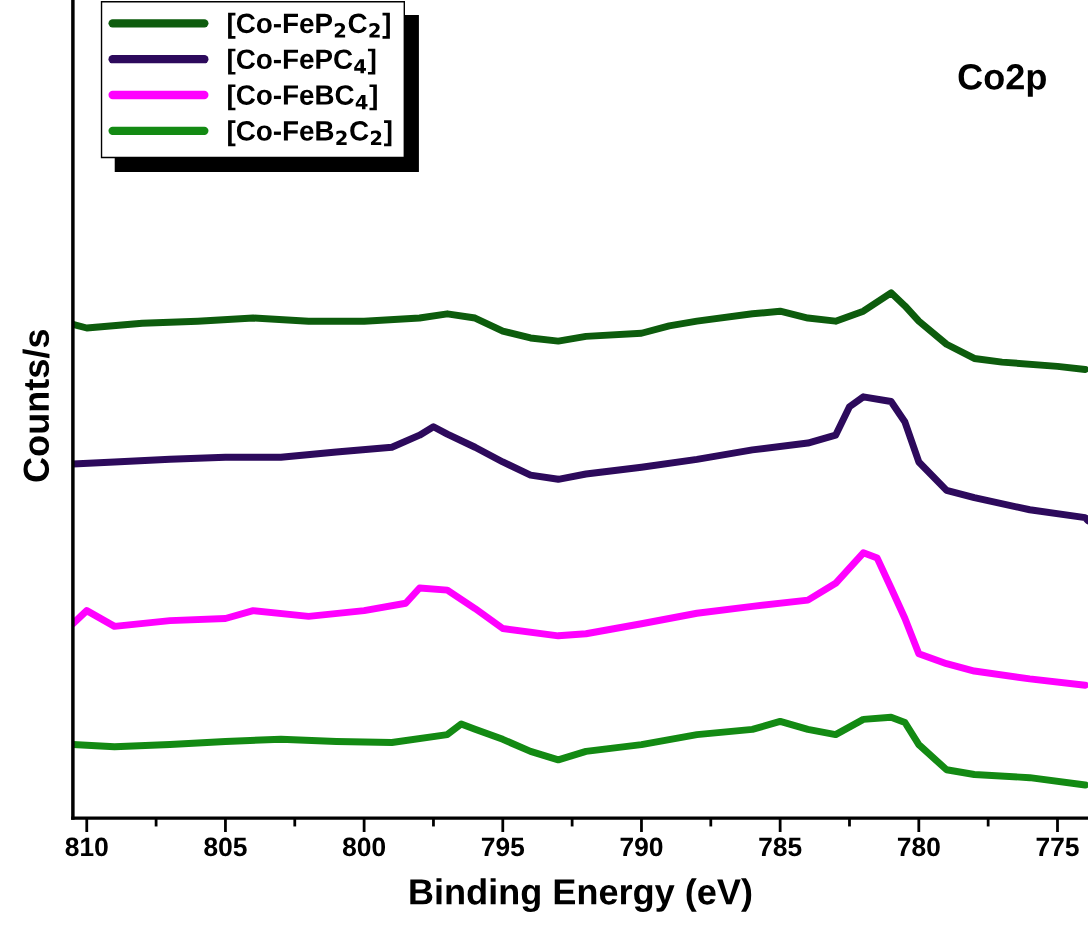 This screenshot has height=948, width=1088. What do you see at coordinates (302, 97) in the screenshot?
I see `legend-label: [Co-FeBC$_{4}$]` at bounding box center [302, 97].